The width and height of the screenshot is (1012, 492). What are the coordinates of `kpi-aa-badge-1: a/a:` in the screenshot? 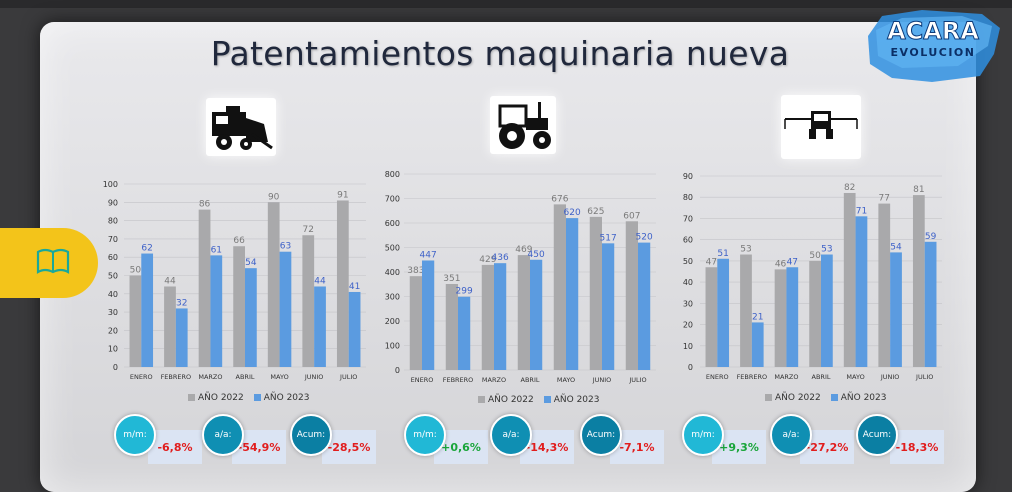 It's located at (223, 435).